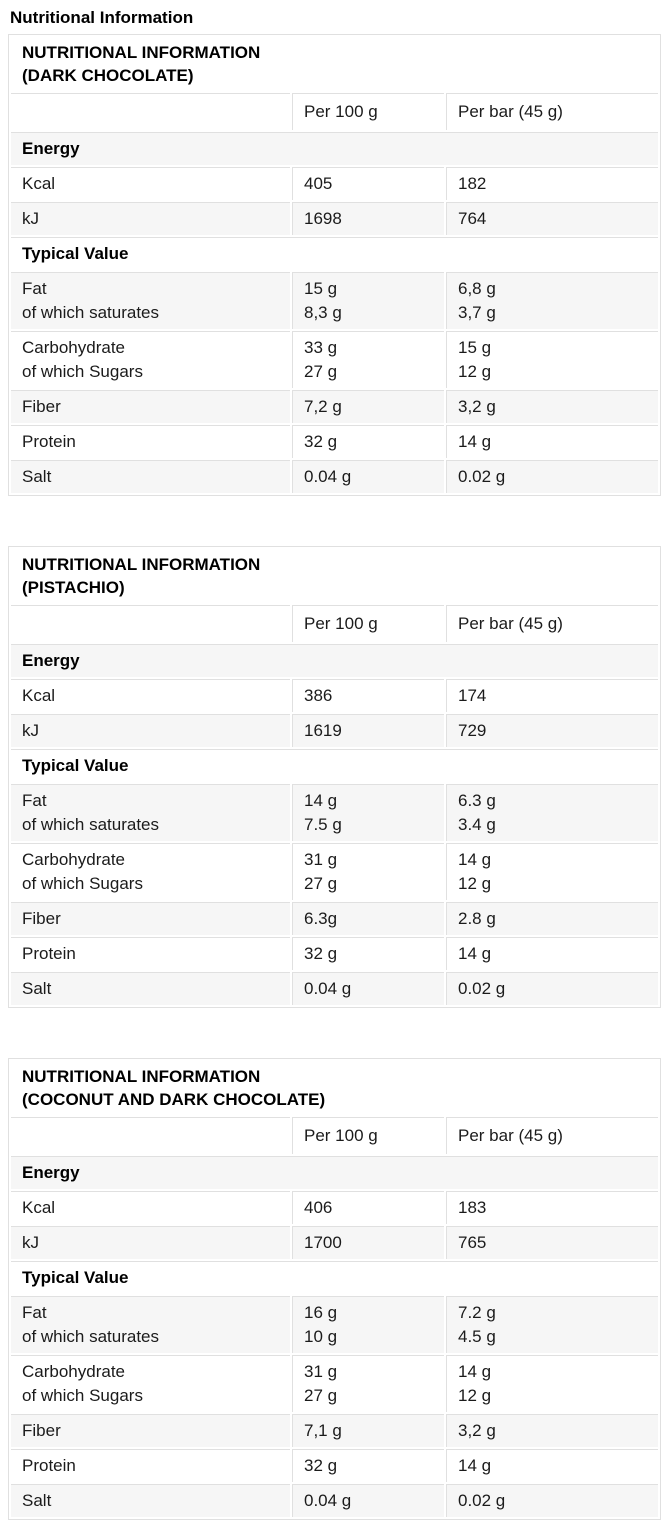  I want to click on value-per-bar: 182, so click(552, 183).